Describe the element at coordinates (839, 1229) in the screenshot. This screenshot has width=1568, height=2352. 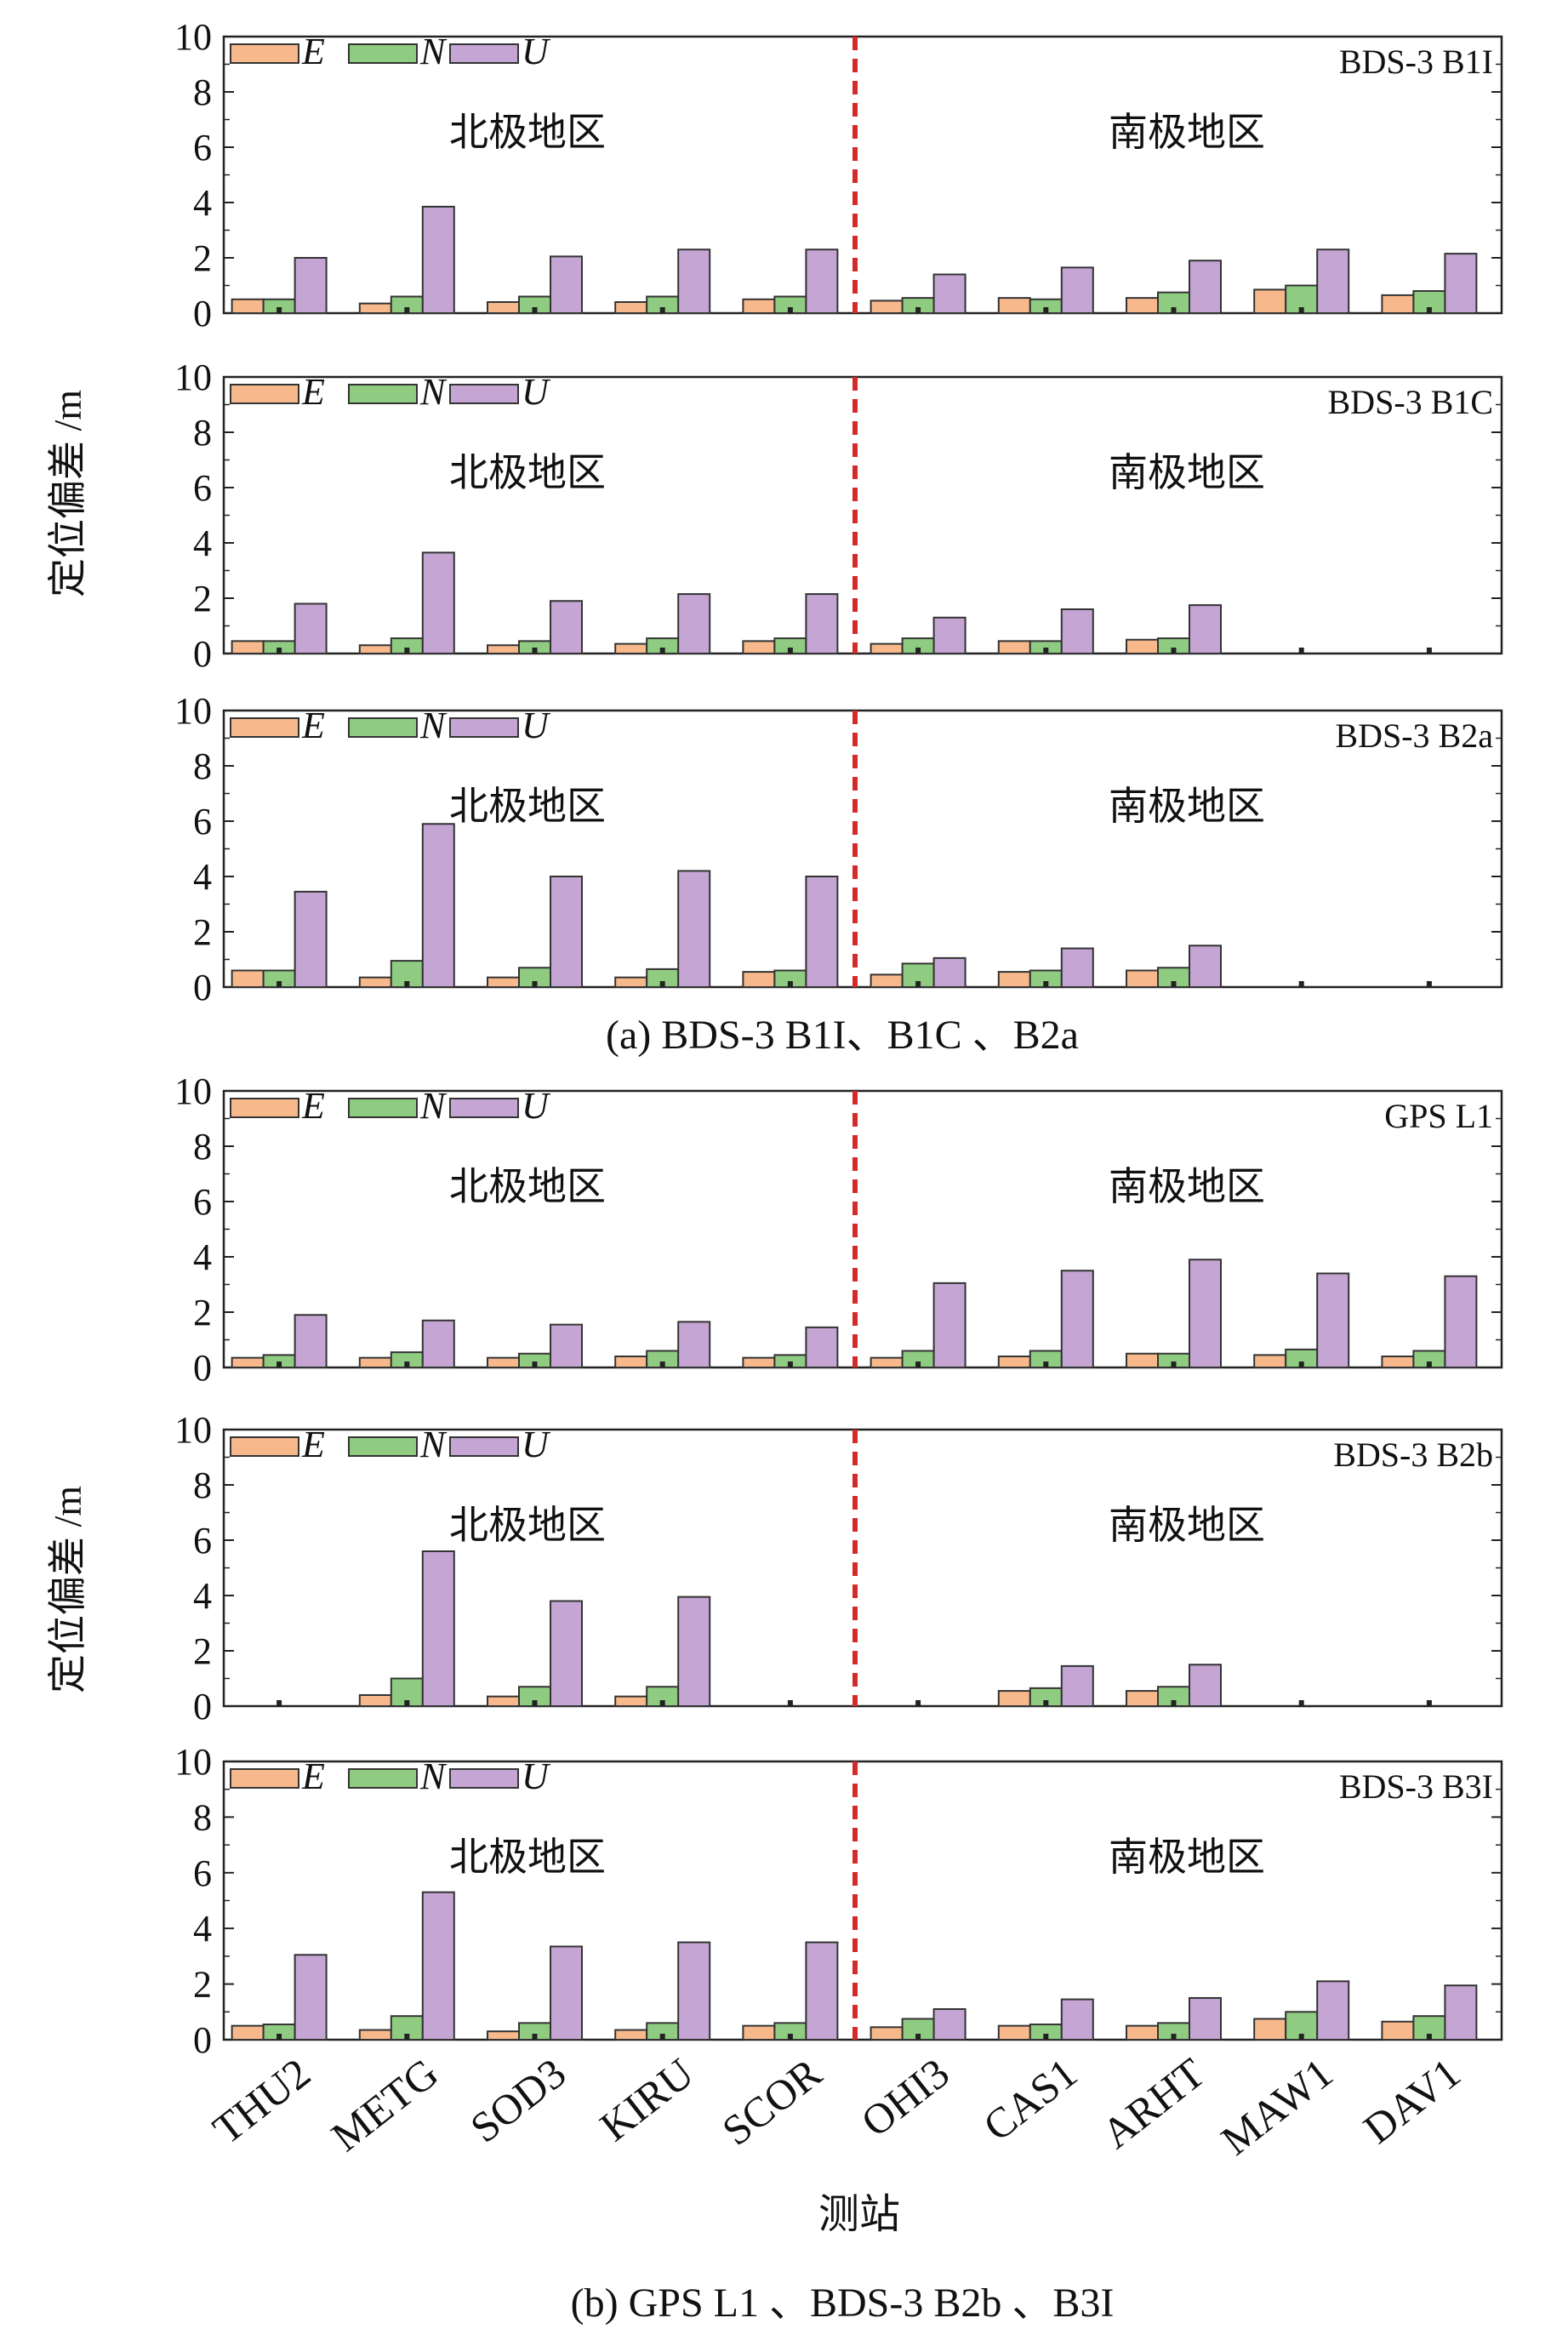
I see `panel-4: 0 2 4 6 8 10 E N U GPS L1 北极地区 南极地区` at that location.